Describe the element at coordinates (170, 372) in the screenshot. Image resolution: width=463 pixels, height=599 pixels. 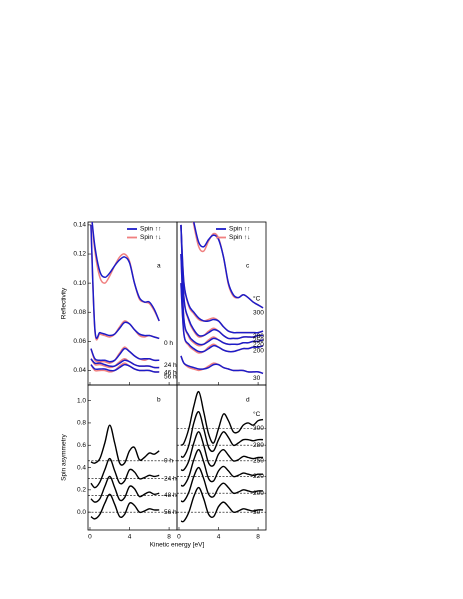
I see `curve-label: 46 h` at that location.